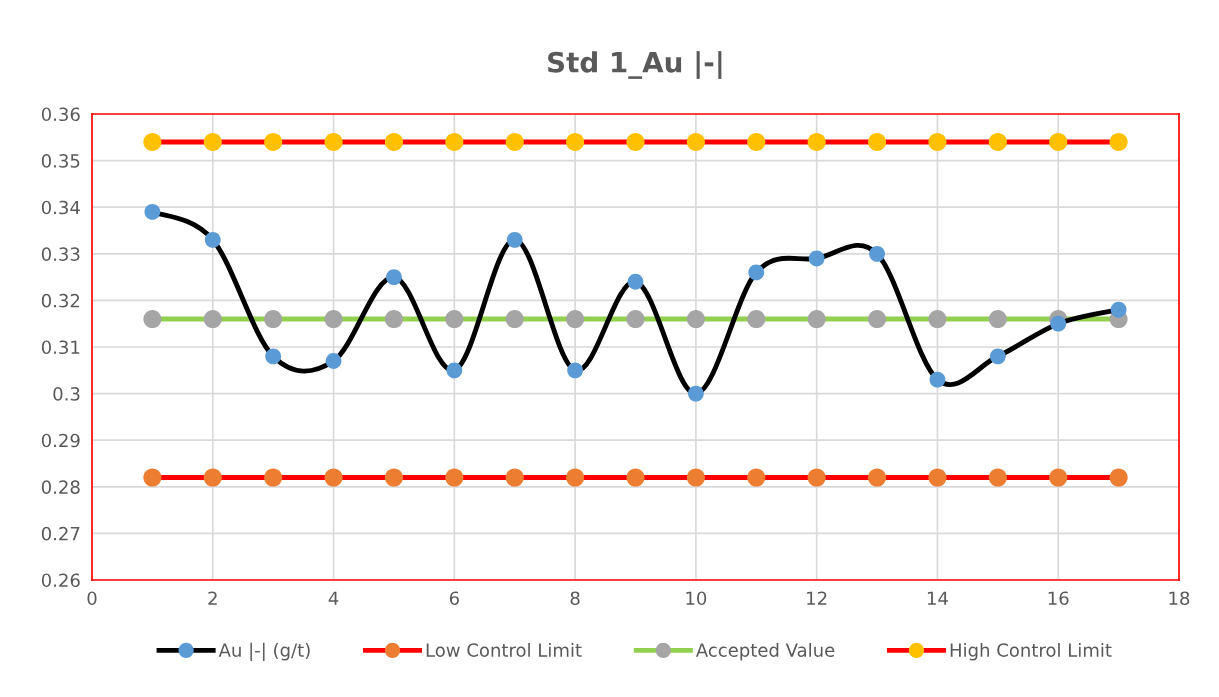 Image resolution: width=1219 pixels, height=697 pixels. What do you see at coordinates (60, 580) in the screenshot?
I see `y-tick-label: 0.26` at bounding box center [60, 580].